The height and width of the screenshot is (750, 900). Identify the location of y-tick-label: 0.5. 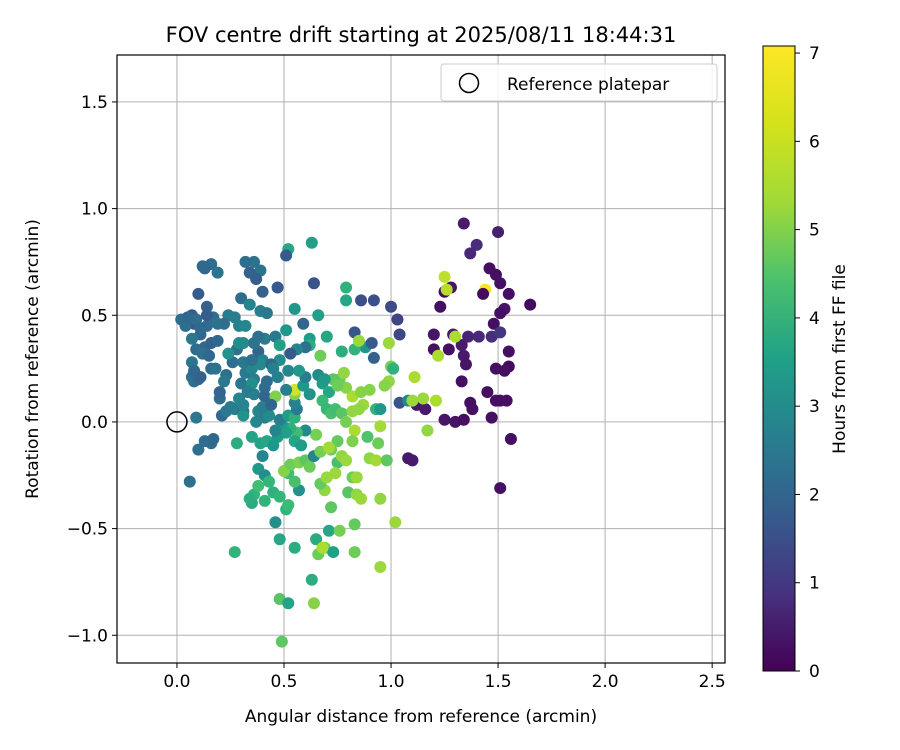
(94, 316).